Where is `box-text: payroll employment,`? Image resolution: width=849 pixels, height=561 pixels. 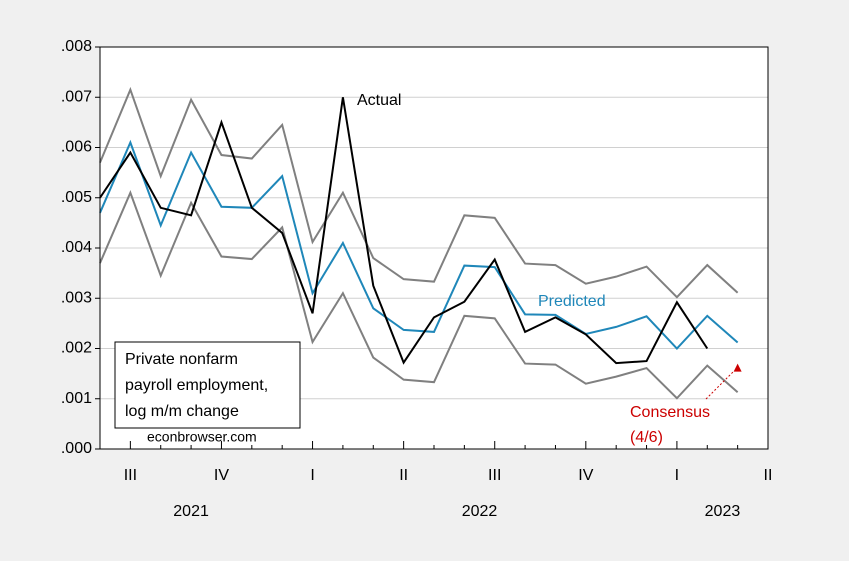
box-text: payroll employment, is located at coordinates (196, 385).